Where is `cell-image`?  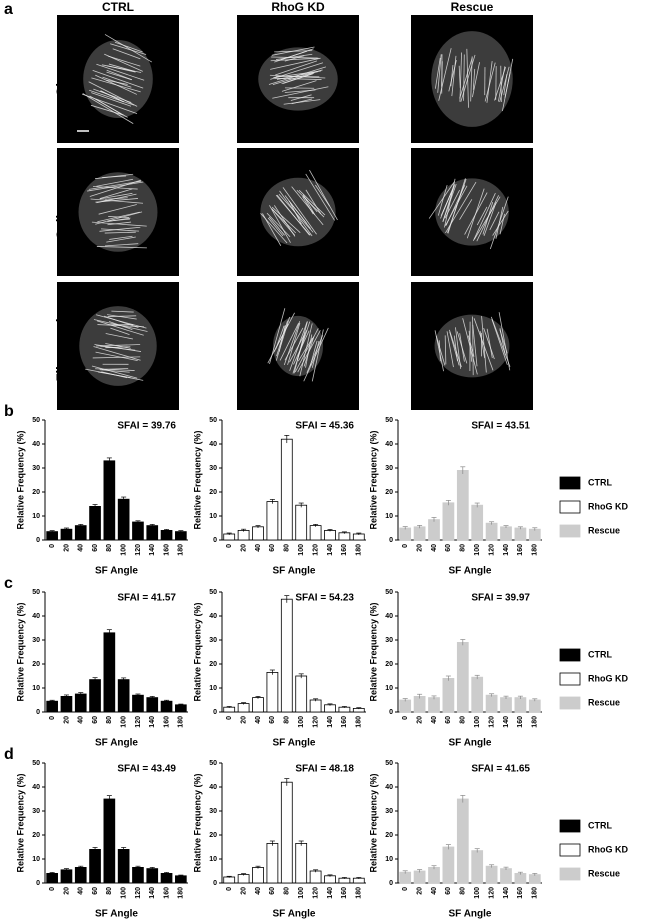
cell-image is located at coordinates (118, 346).